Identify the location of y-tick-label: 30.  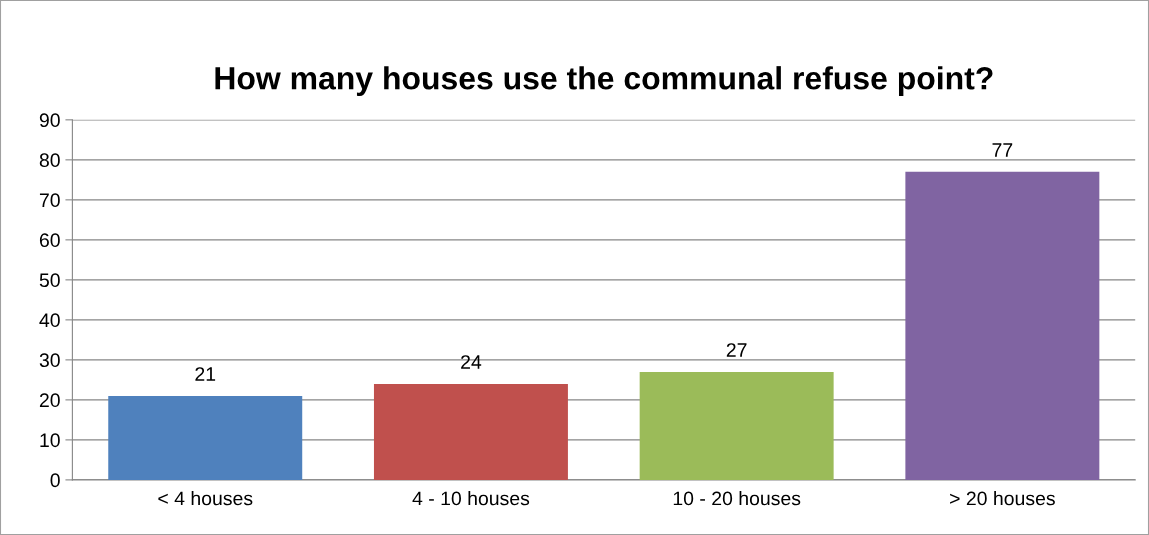
(49, 360).